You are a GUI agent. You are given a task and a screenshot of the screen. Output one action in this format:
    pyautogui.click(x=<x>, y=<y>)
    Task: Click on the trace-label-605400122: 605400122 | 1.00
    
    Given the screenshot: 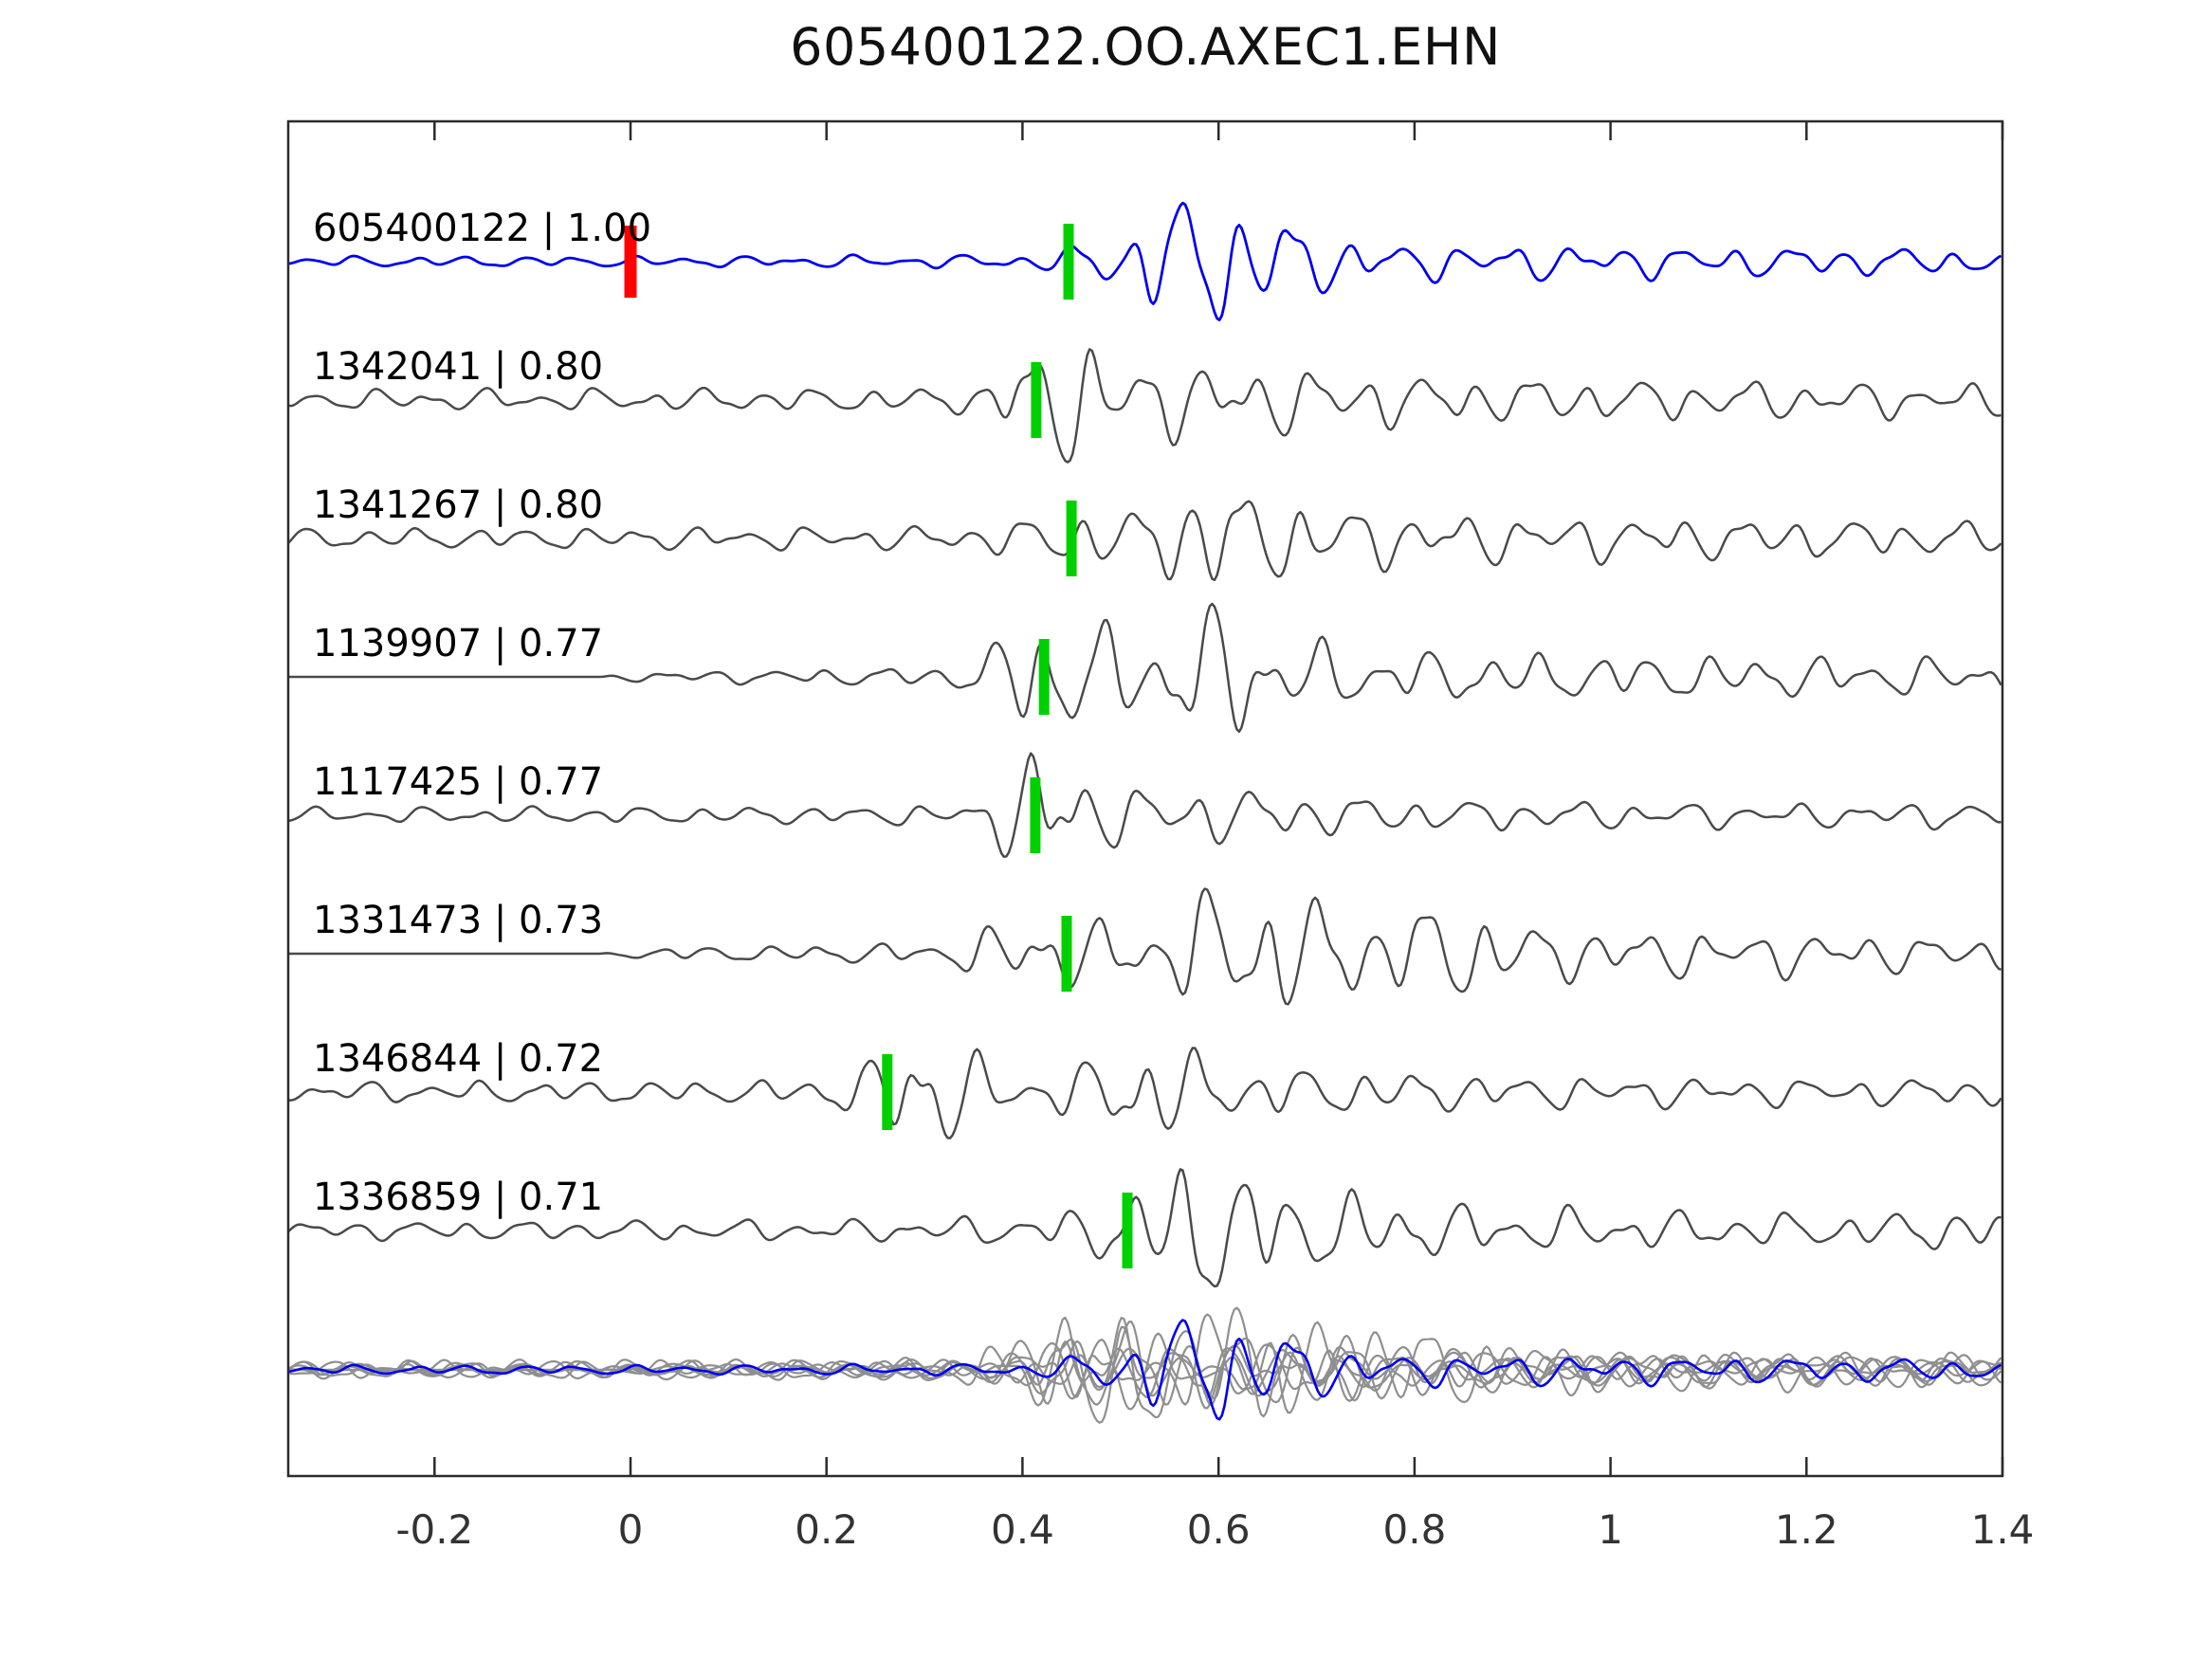 What is the action you would take?
    pyautogui.click(x=482, y=228)
    